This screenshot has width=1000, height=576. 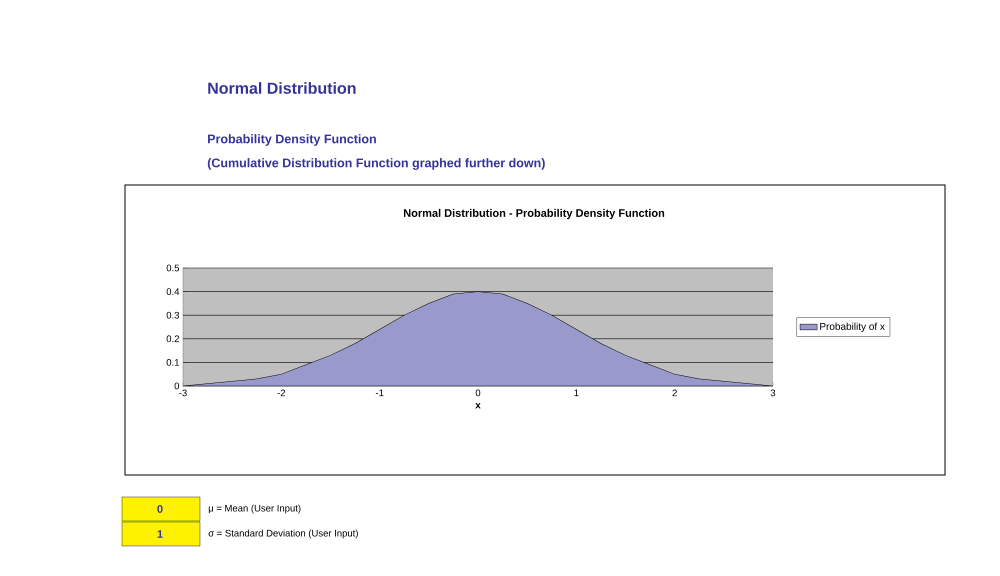 What do you see at coordinates (534, 214) in the screenshot?
I see `chart-title: Normal Distribution - Probability Density Function` at bounding box center [534, 214].